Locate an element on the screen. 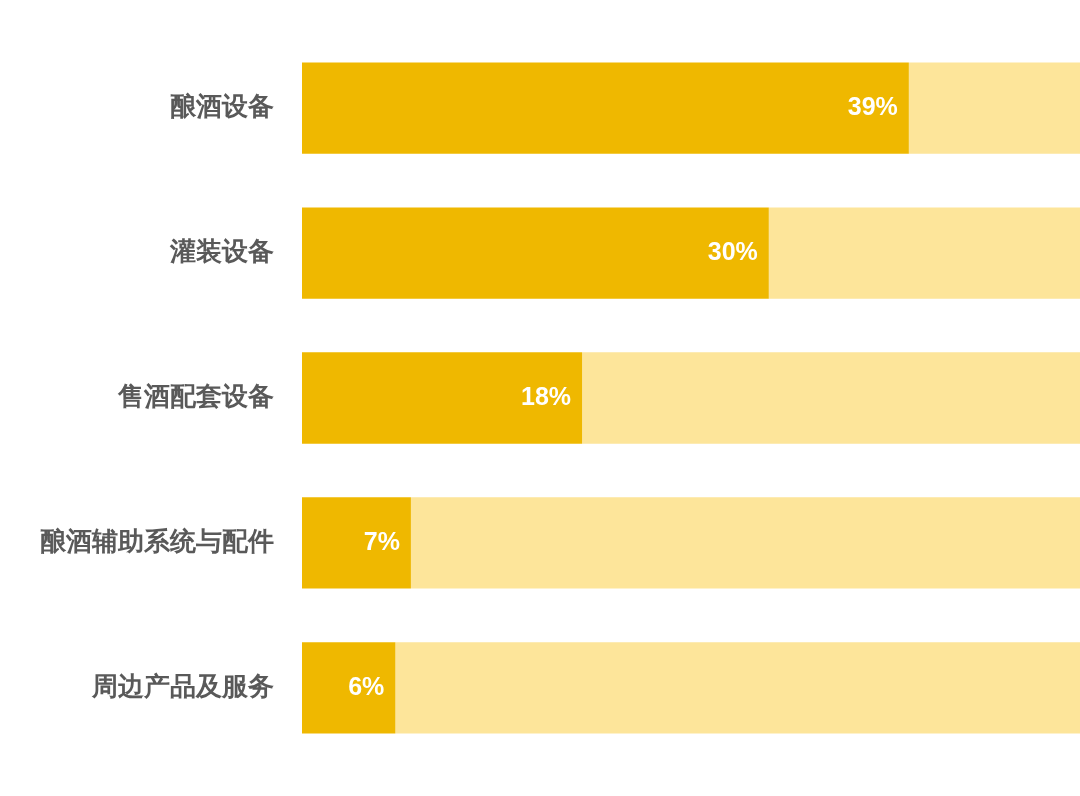  data-label: 18% is located at coordinates (546, 395).